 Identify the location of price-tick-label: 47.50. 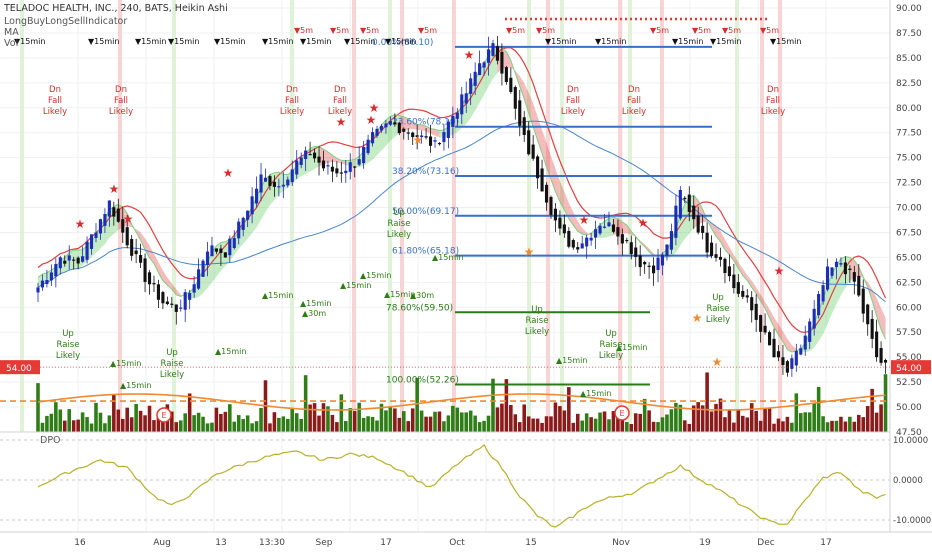
(909, 433).